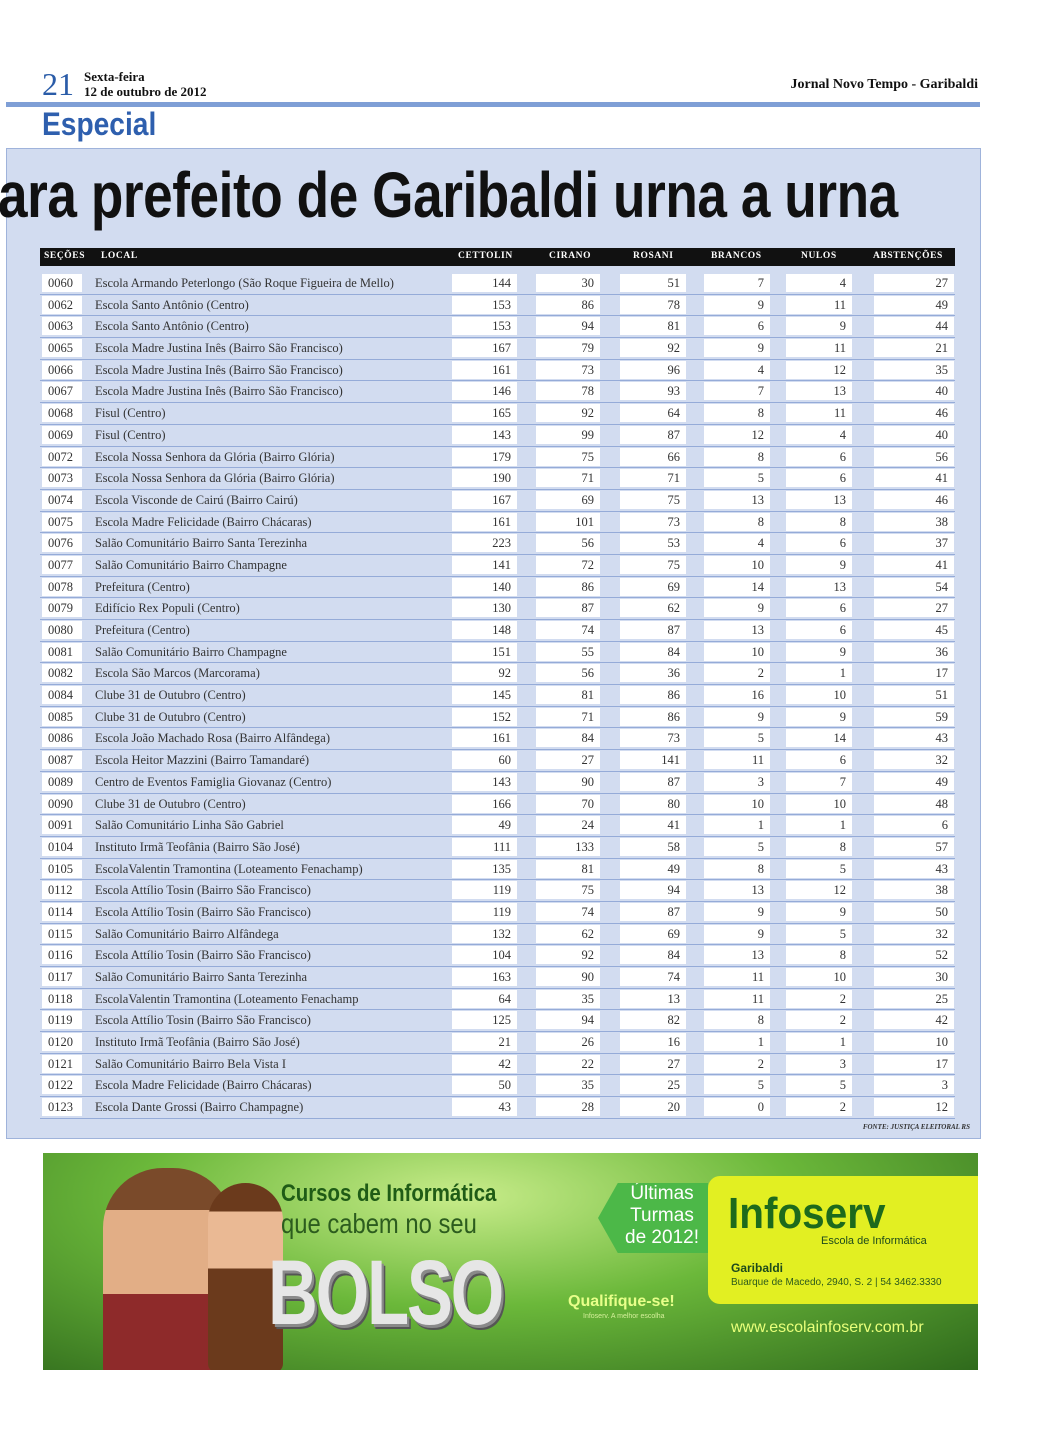 This screenshot has width=1058, height=1443. I want to click on cell-cettolin: 49, so click(484, 825).